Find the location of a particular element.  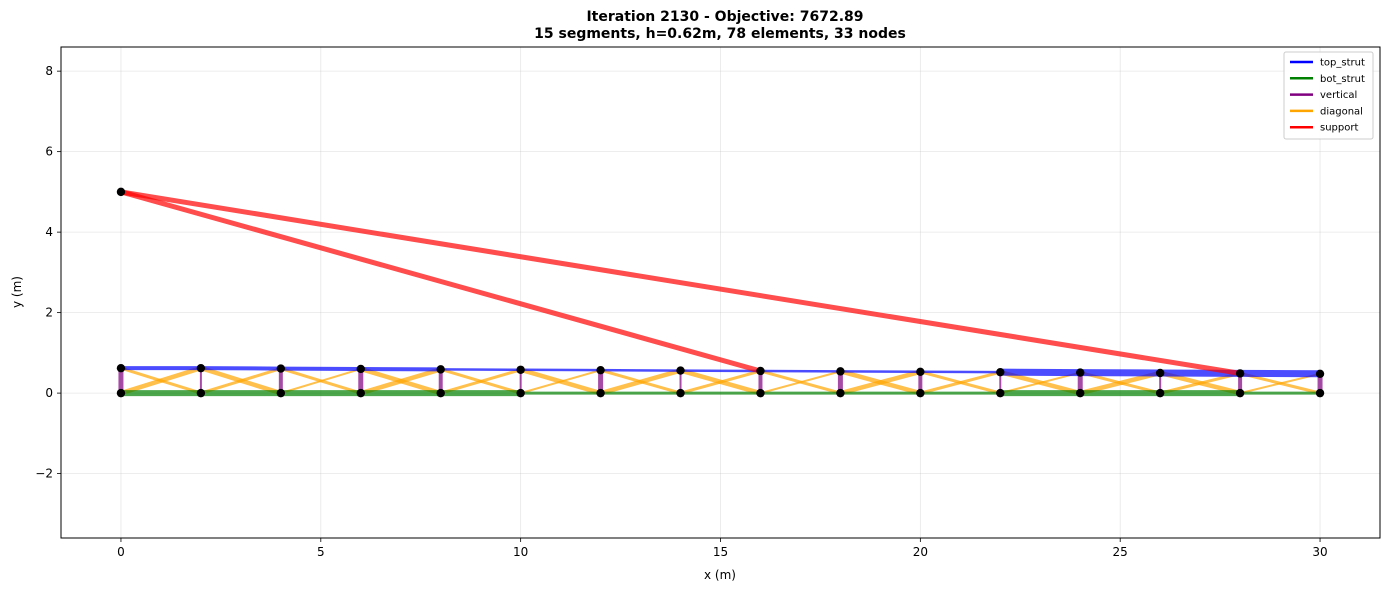

legend-label-vertical: vertical is located at coordinates (1338, 95).